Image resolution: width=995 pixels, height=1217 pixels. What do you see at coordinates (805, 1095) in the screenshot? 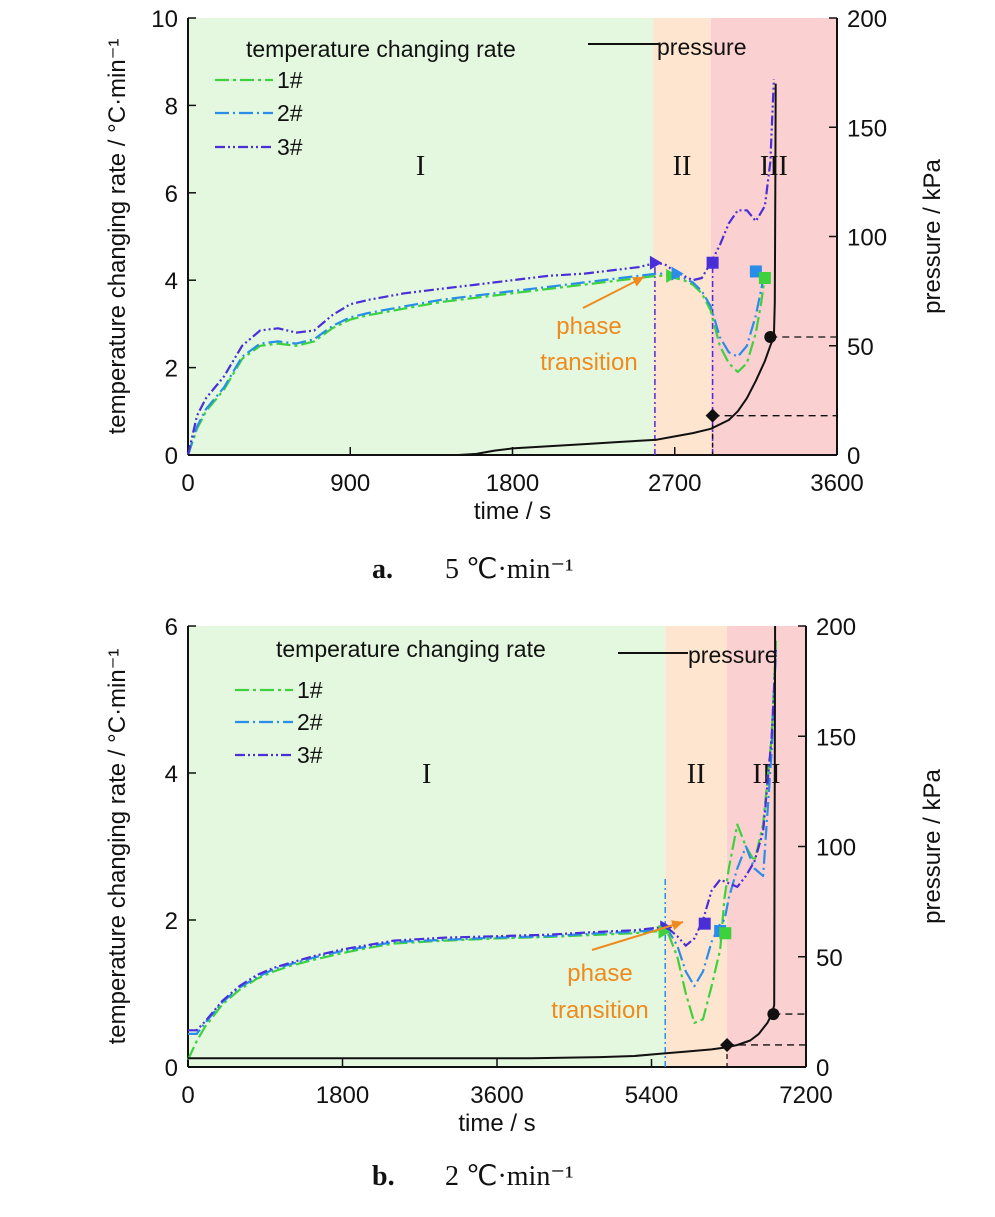
I see `x-tick-label: 7200` at bounding box center [805, 1095].